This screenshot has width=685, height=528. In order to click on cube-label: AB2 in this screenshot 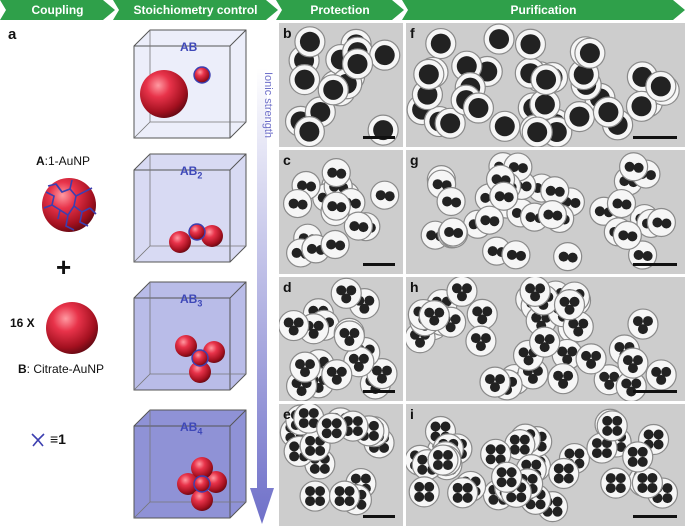, I will do `click(191, 172)`.